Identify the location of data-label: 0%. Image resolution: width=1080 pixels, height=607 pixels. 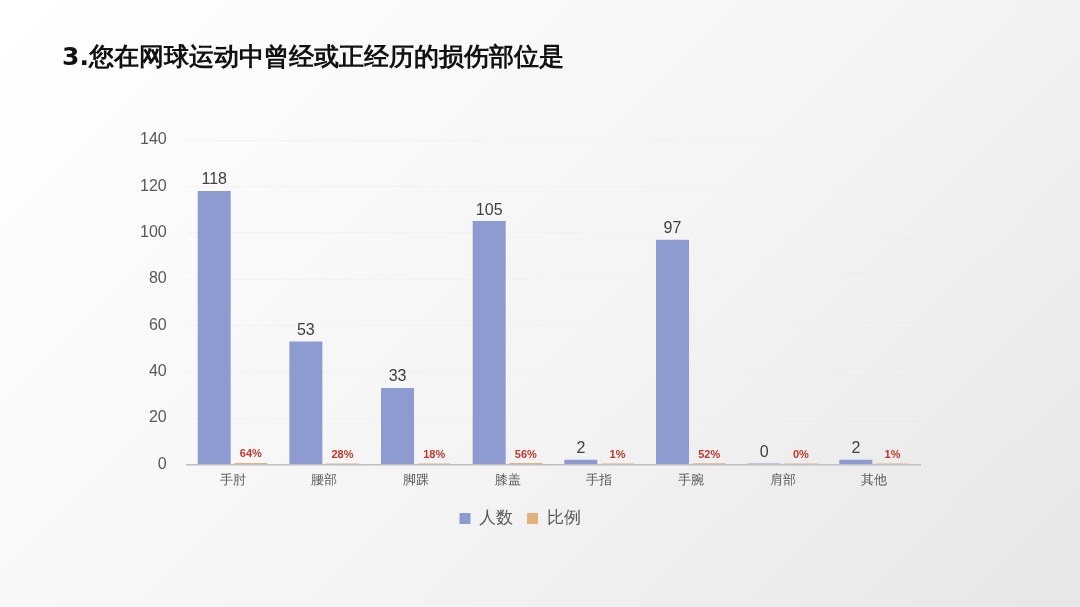
(800, 453).